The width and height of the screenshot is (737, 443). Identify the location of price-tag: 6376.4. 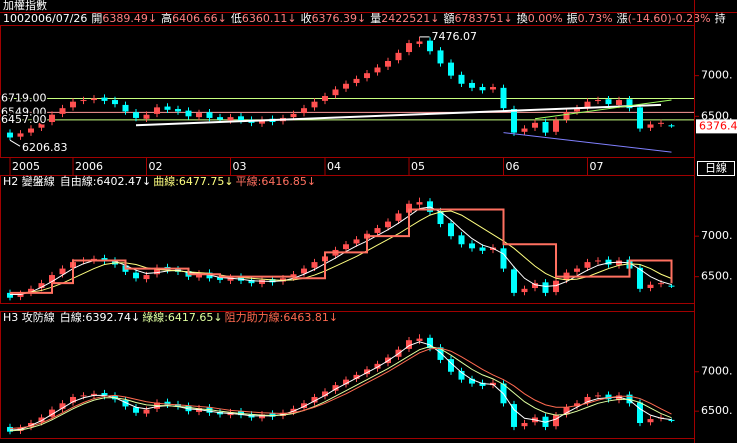
(718, 125).